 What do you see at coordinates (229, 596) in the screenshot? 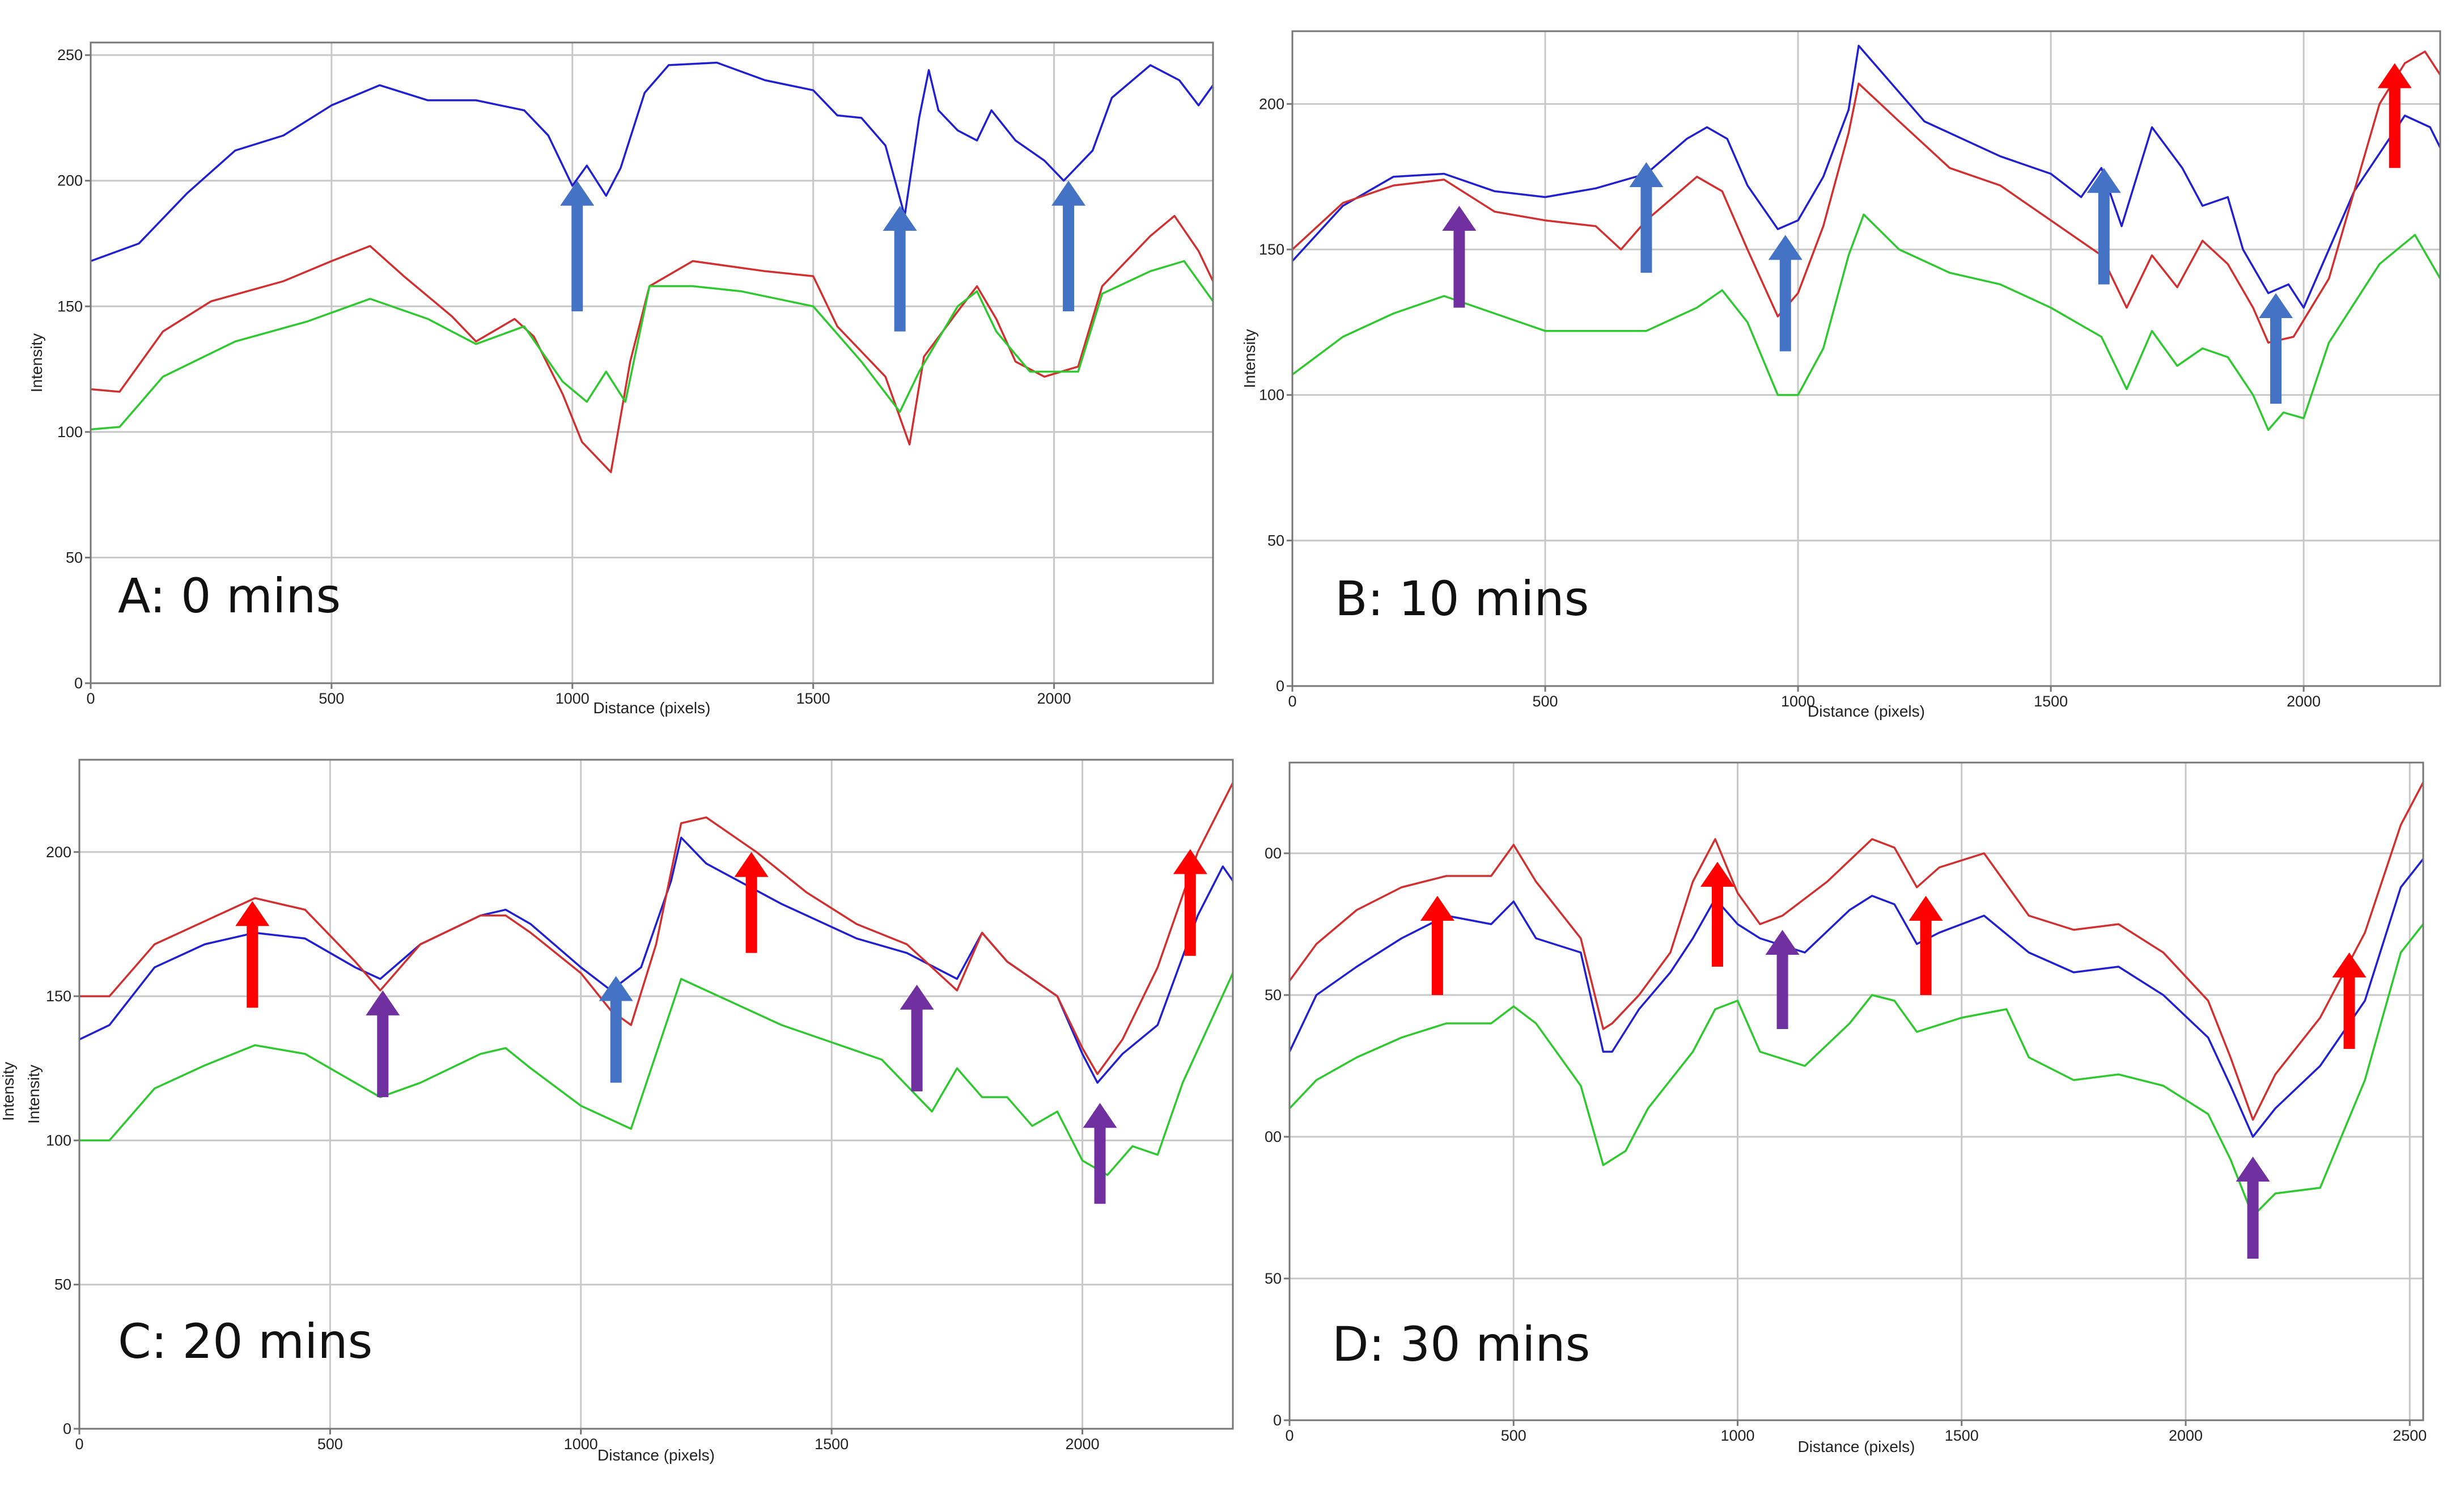
I see `panel-label: A: 0 mins` at bounding box center [229, 596].